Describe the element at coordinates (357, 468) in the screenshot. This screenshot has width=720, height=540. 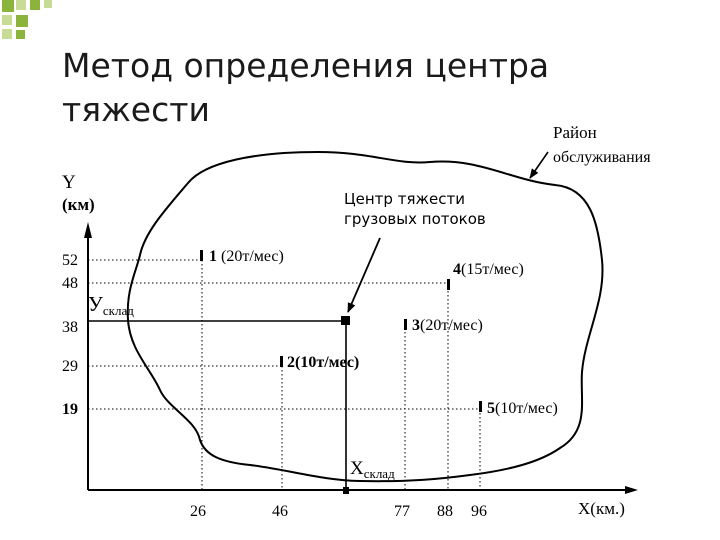
I see `x-sklad-main: Х` at that location.